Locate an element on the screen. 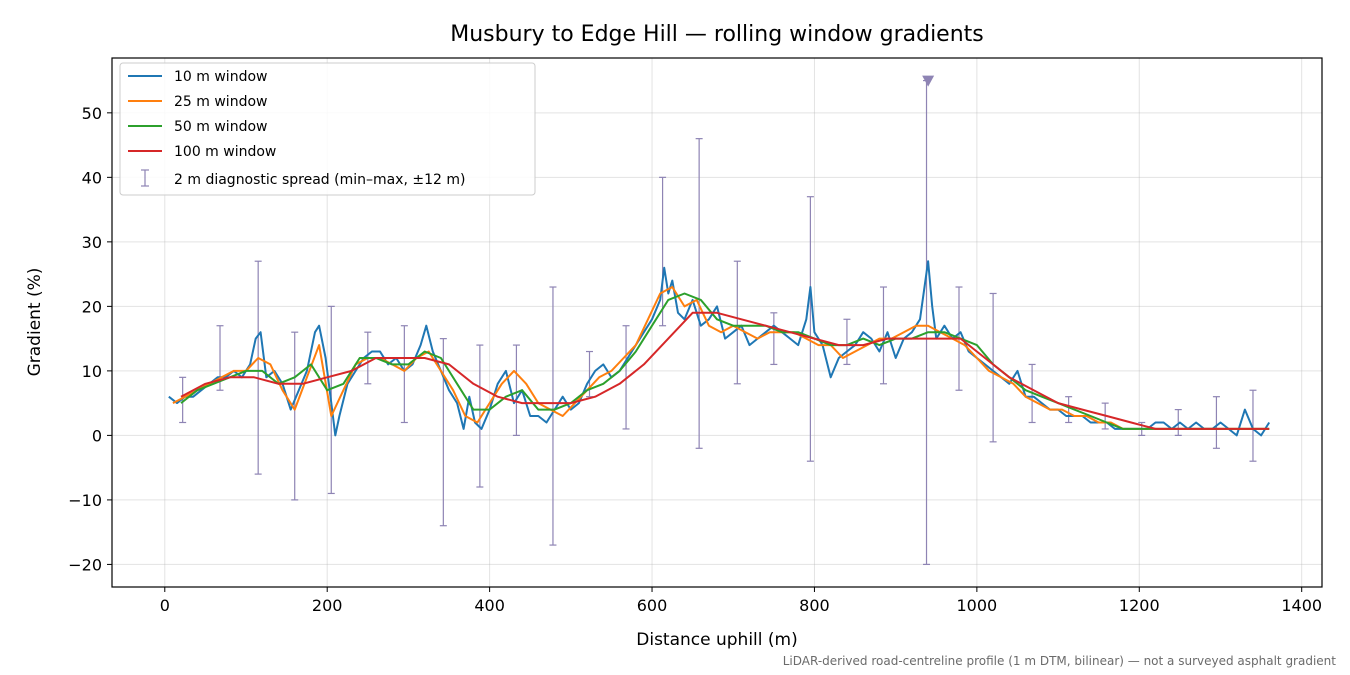 The height and width of the screenshot is (675, 1350). x-tick-label: 0 is located at coordinates (165, 605).